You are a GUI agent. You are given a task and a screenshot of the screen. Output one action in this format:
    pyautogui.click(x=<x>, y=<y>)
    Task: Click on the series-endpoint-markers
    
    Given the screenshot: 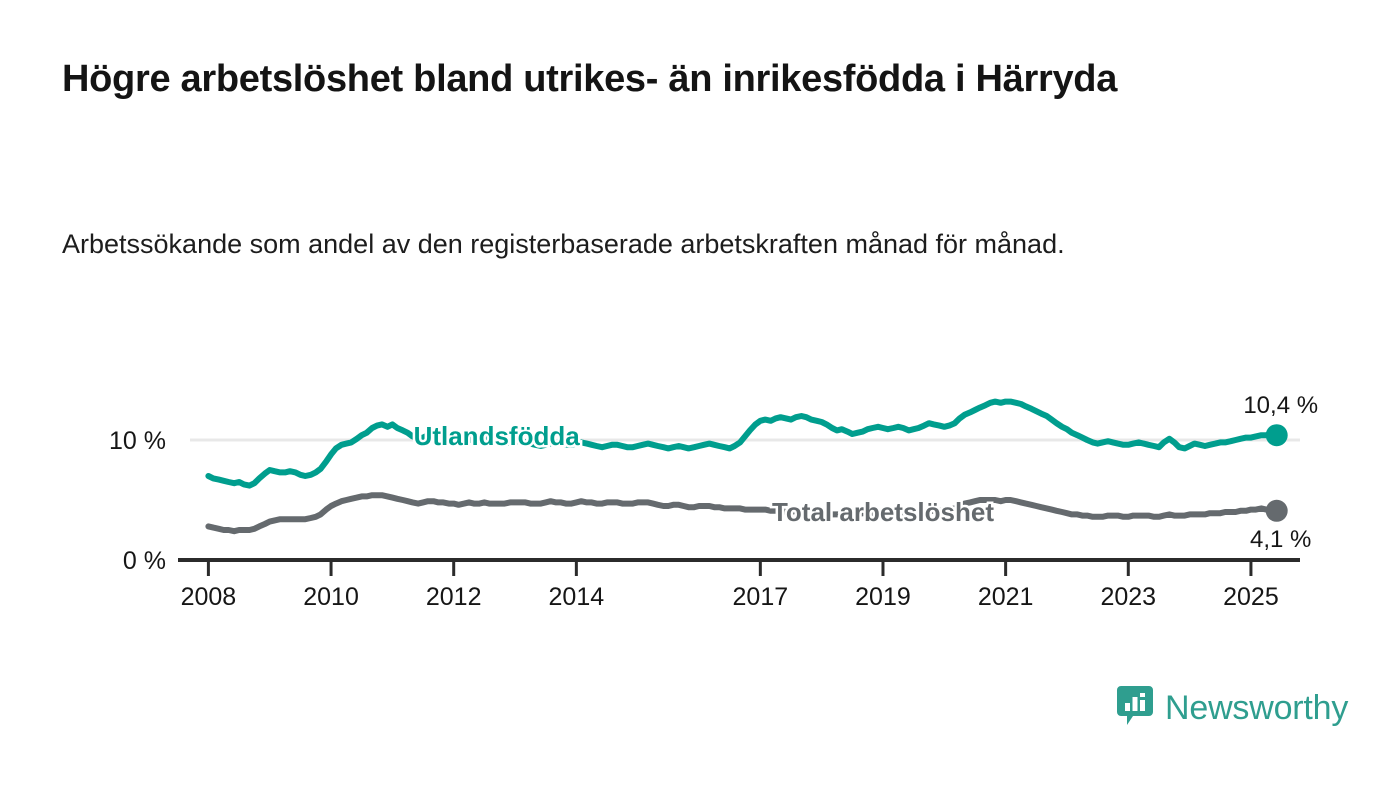 What is the action you would take?
    pyautogui.click(x=1276, y=473)
    